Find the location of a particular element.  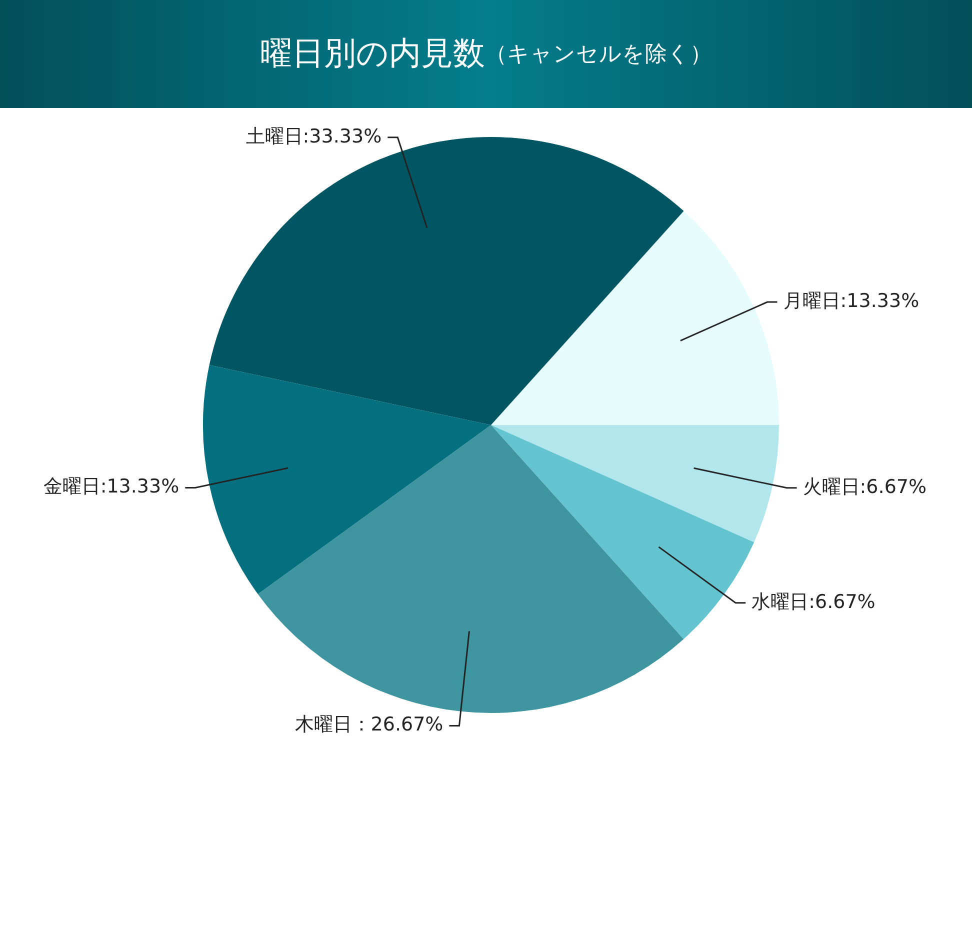

slice-label: 金曜日:13.33% is located at coordinates (111, 487).